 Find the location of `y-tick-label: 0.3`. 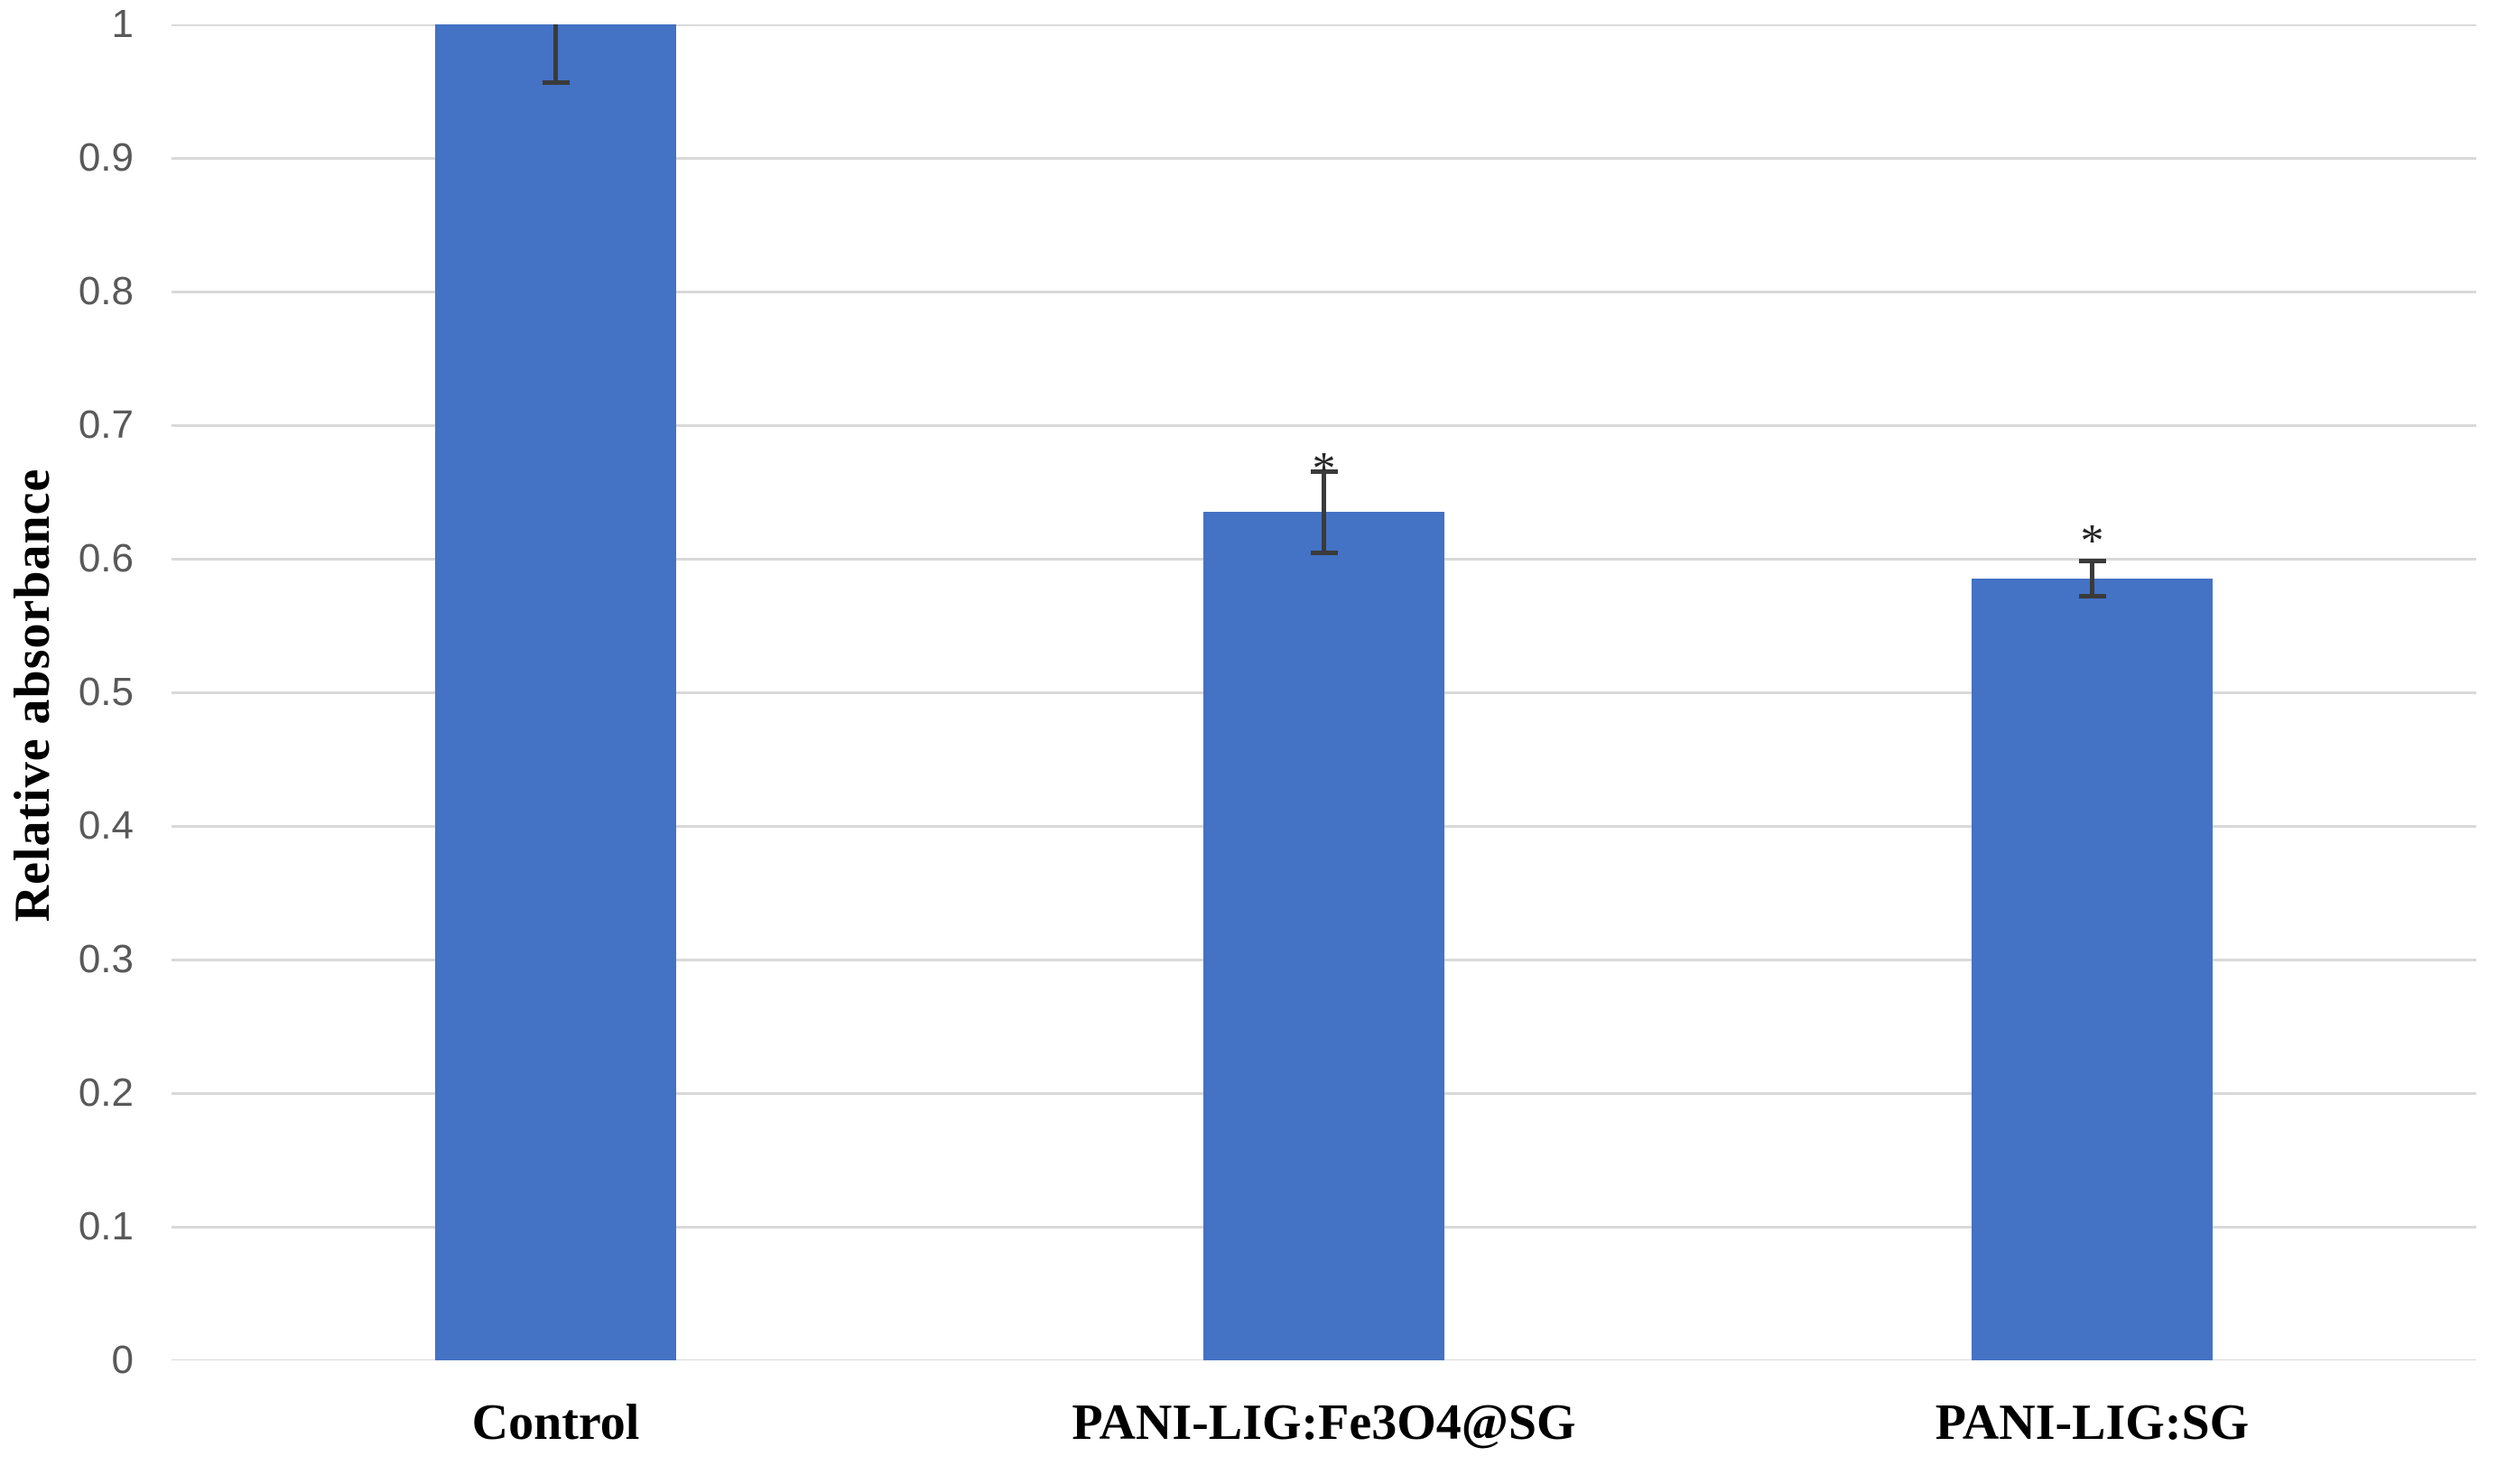

y-tick-label: 0.3 is located at coordinates (106, 959).